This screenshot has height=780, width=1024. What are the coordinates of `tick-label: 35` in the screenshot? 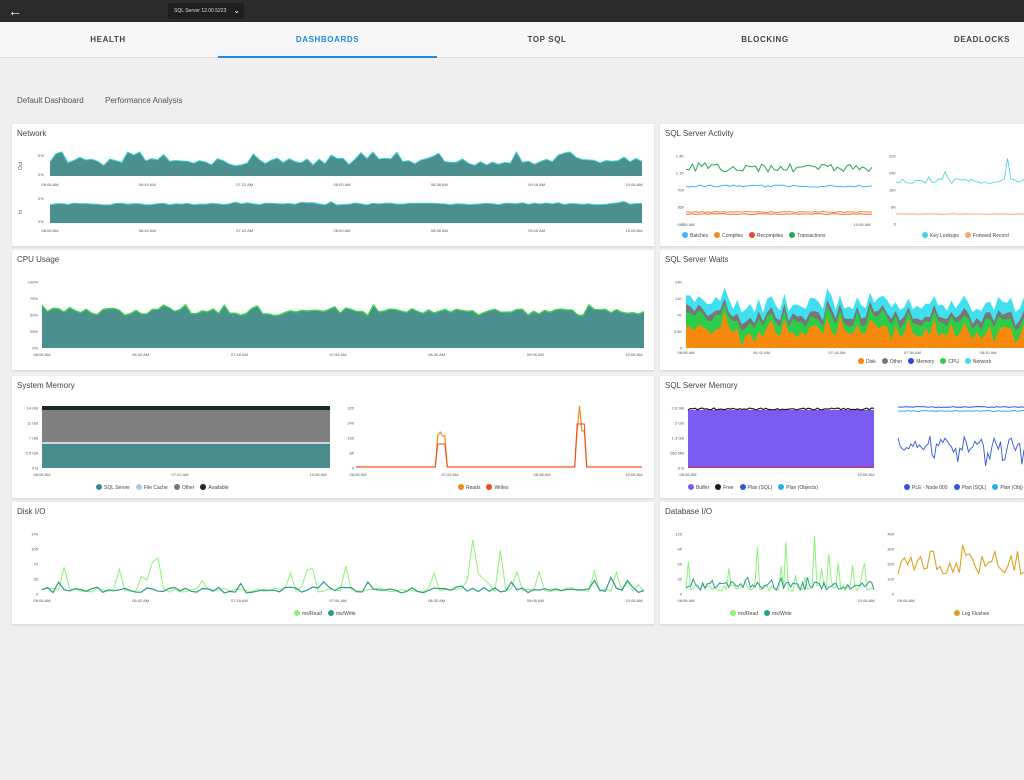 It's located at (36, 579).